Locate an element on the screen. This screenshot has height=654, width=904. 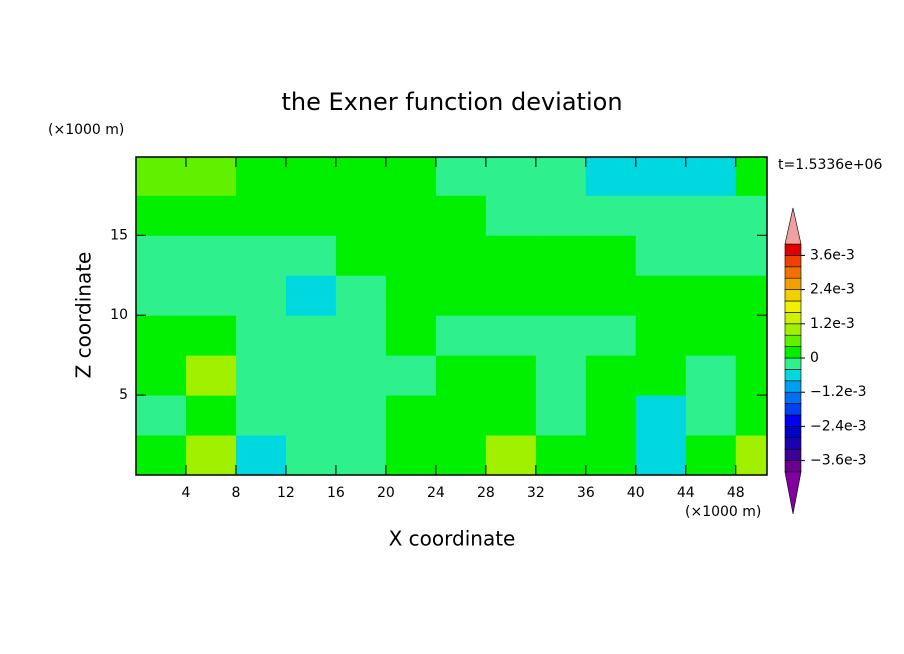
colorbar-under is located at coordinates (793, 493).